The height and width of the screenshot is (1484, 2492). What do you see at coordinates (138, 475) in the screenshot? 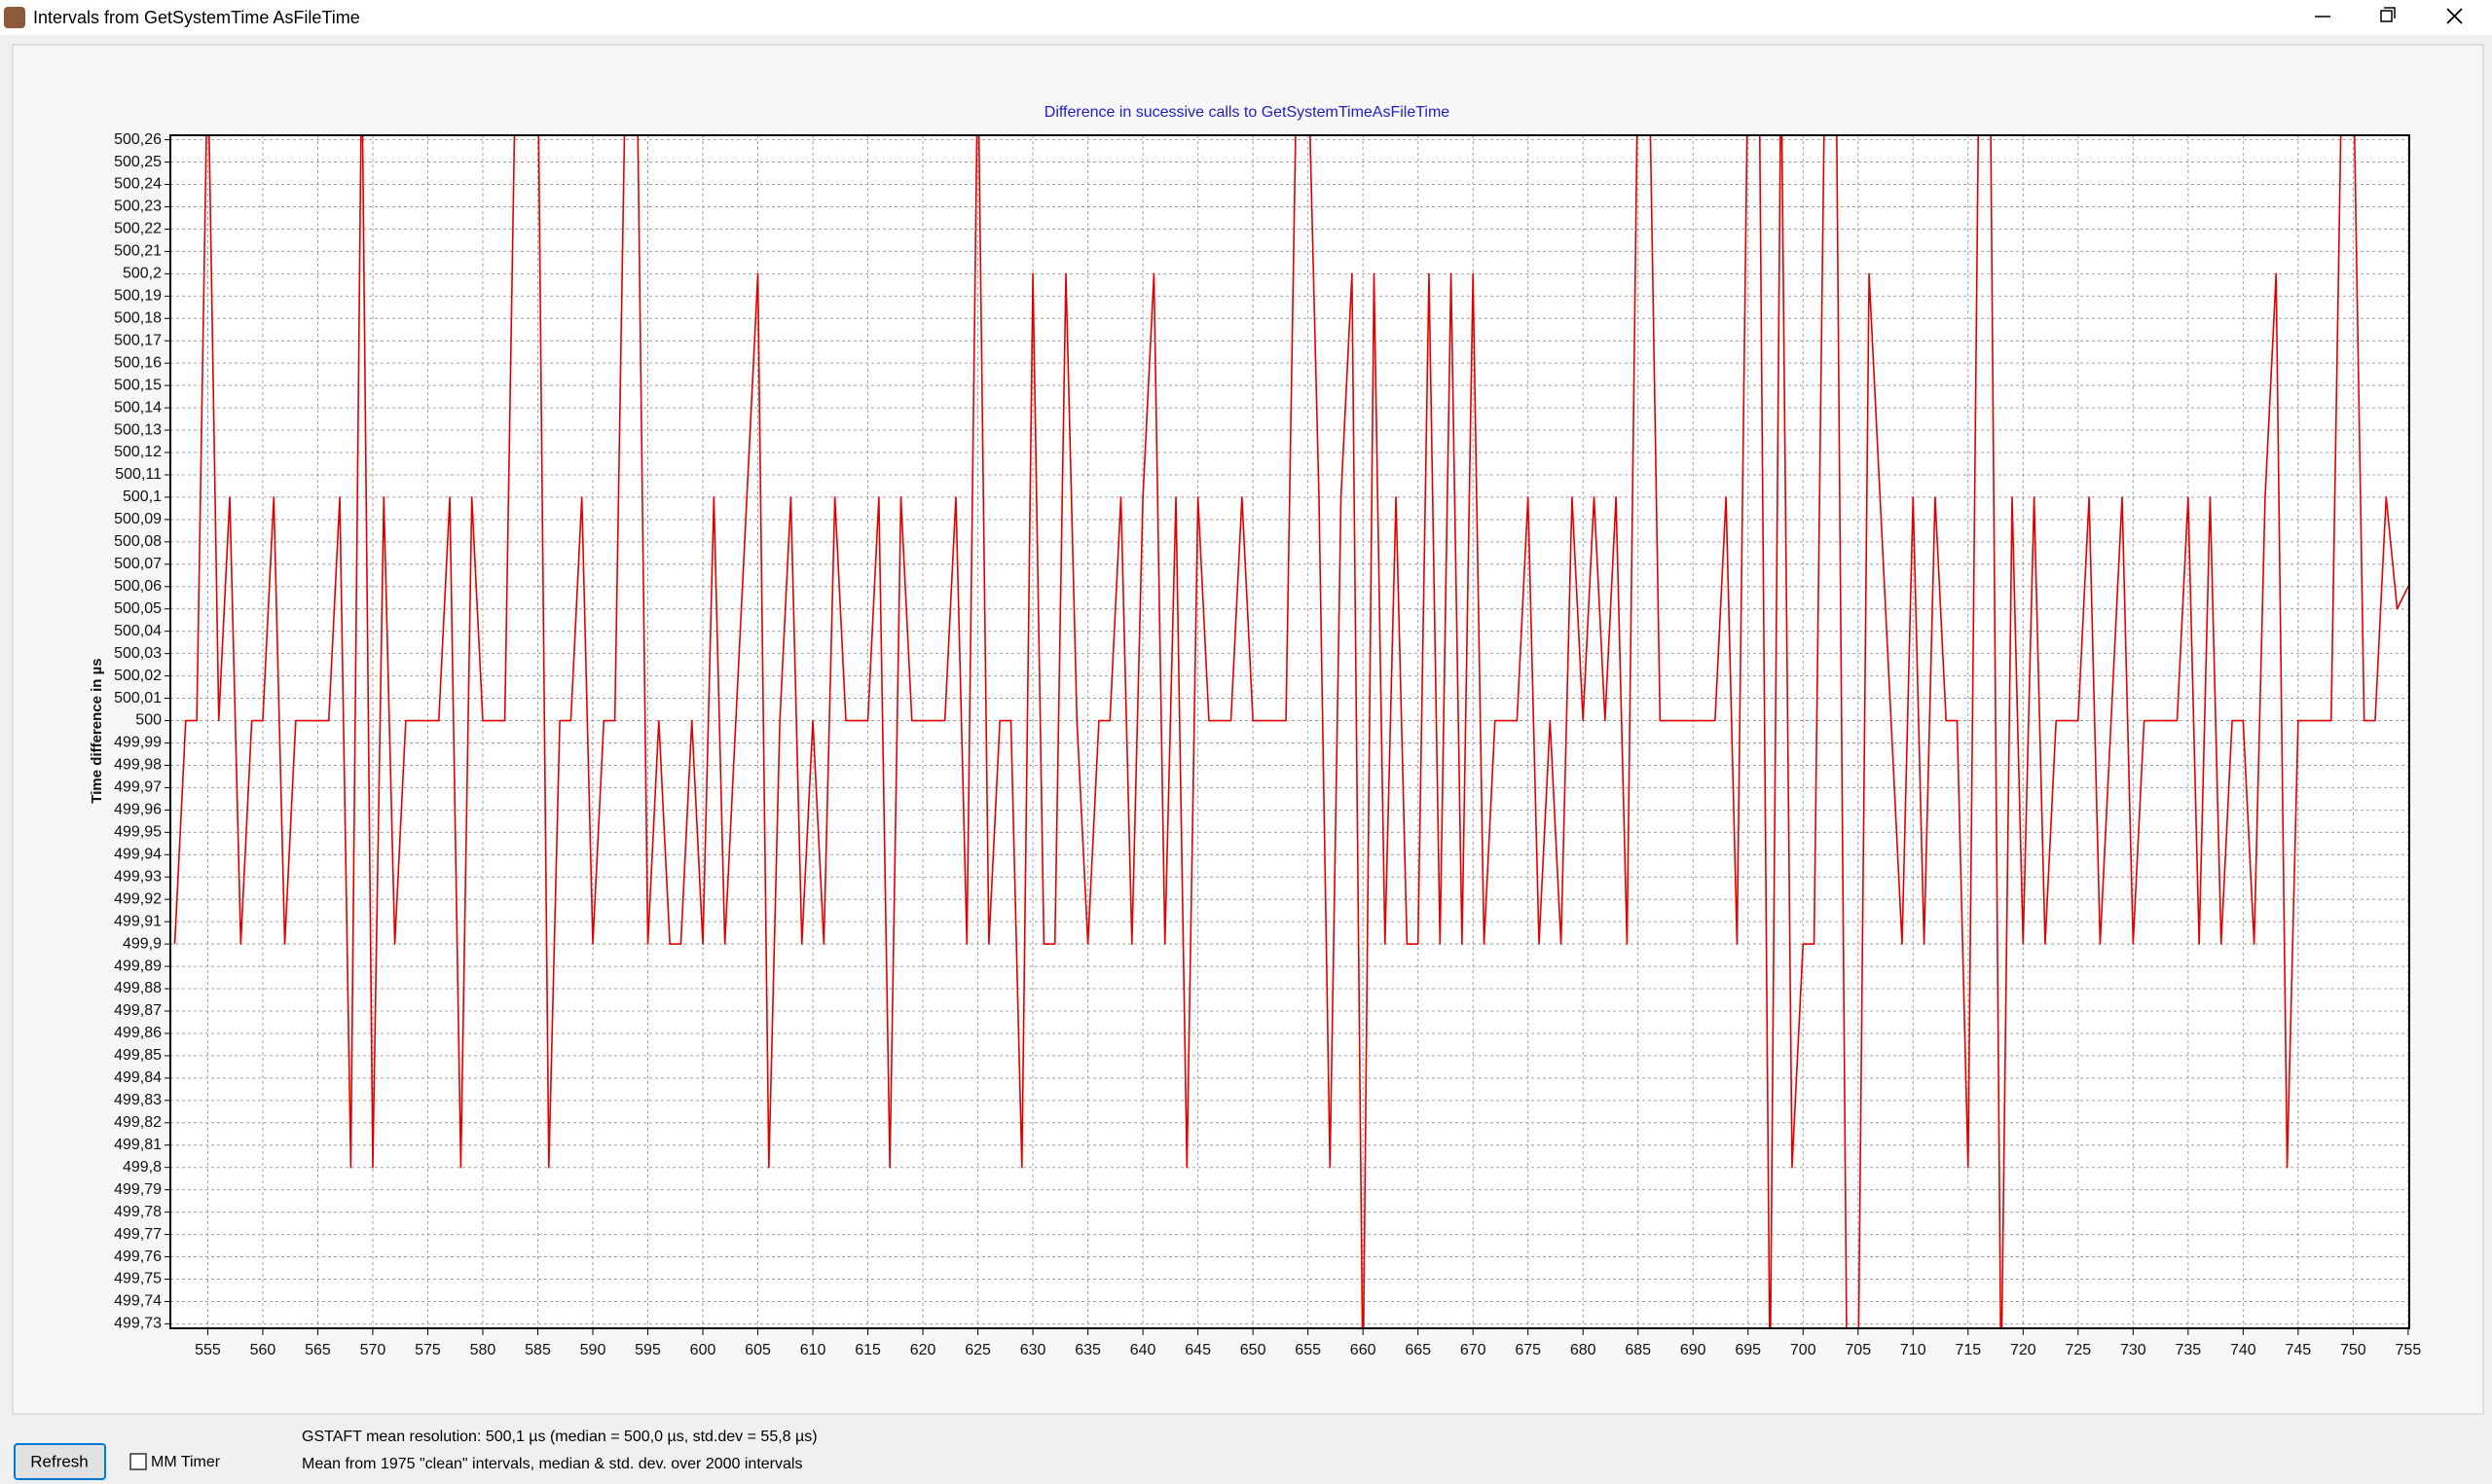
I see `y-tick-label: 500,11` at bounding box center [138, 475].